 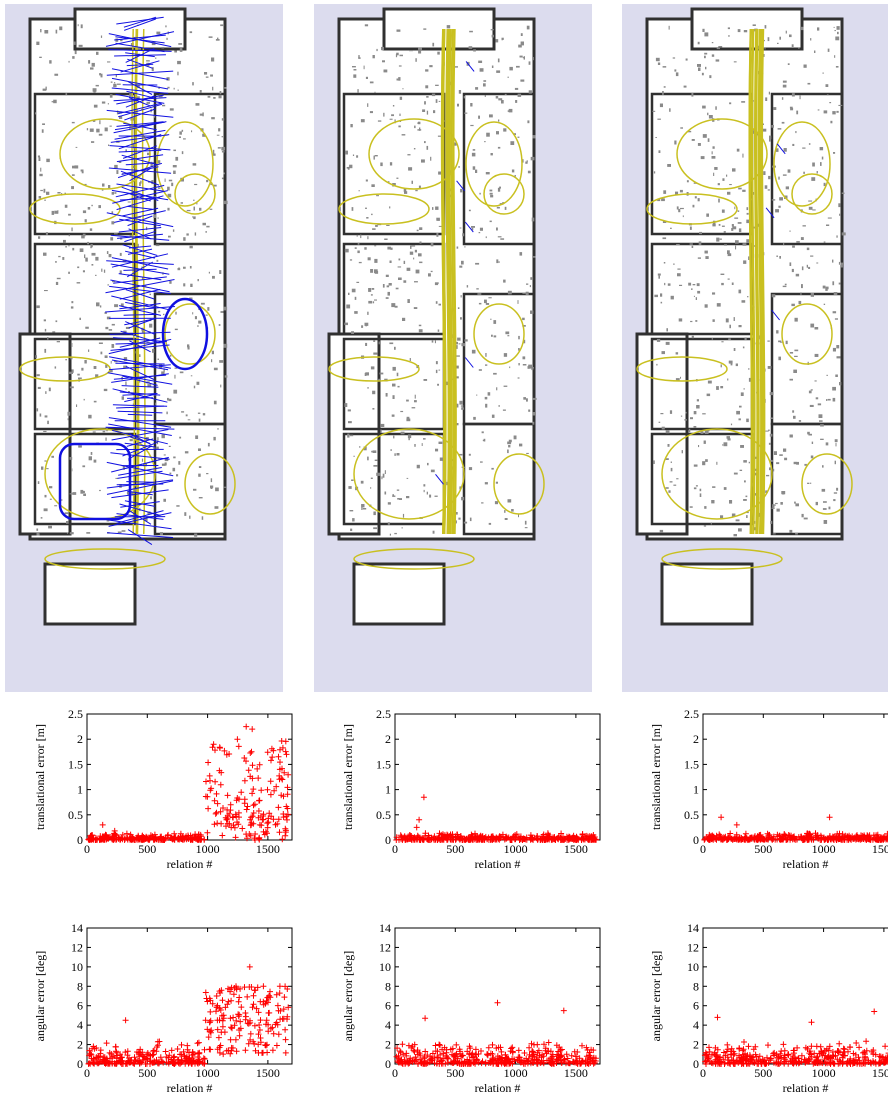 I want to click on y-tick-label: 12, so click(x=385, y=947).